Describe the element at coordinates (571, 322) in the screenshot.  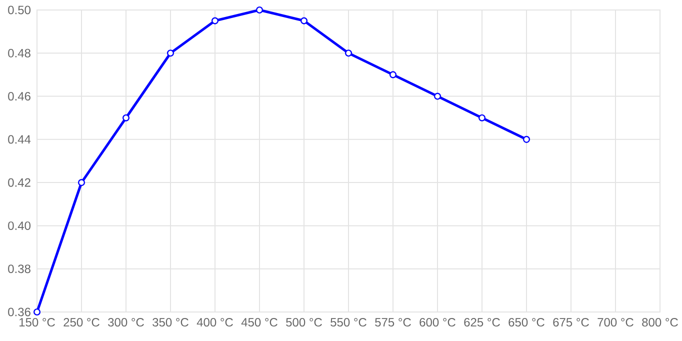
I see `x-tick-label: 675 °C` at that location.